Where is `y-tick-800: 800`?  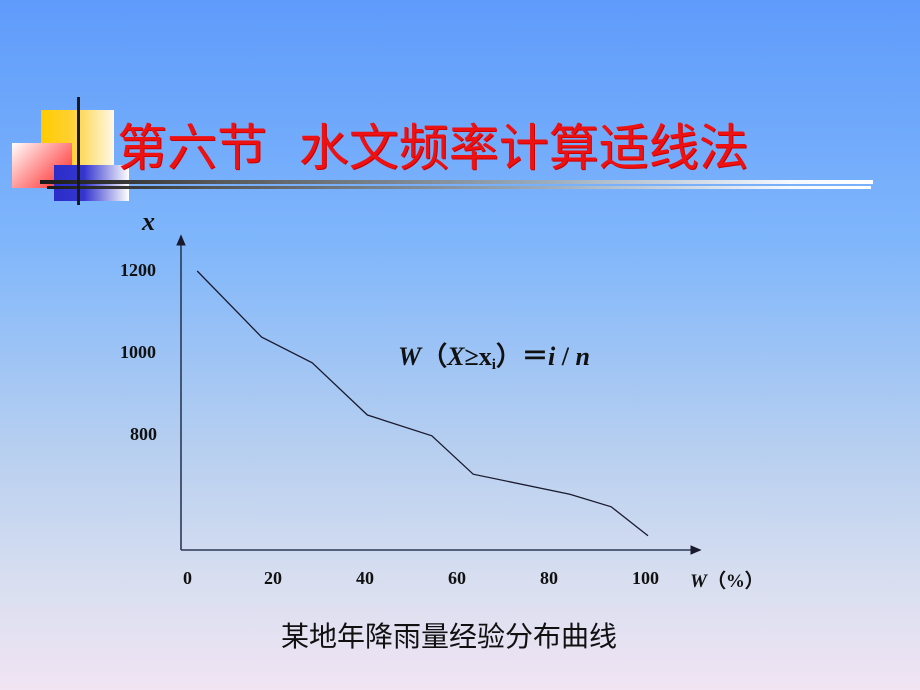
y-tick-800: 800 is located at coordinates (143, 434).